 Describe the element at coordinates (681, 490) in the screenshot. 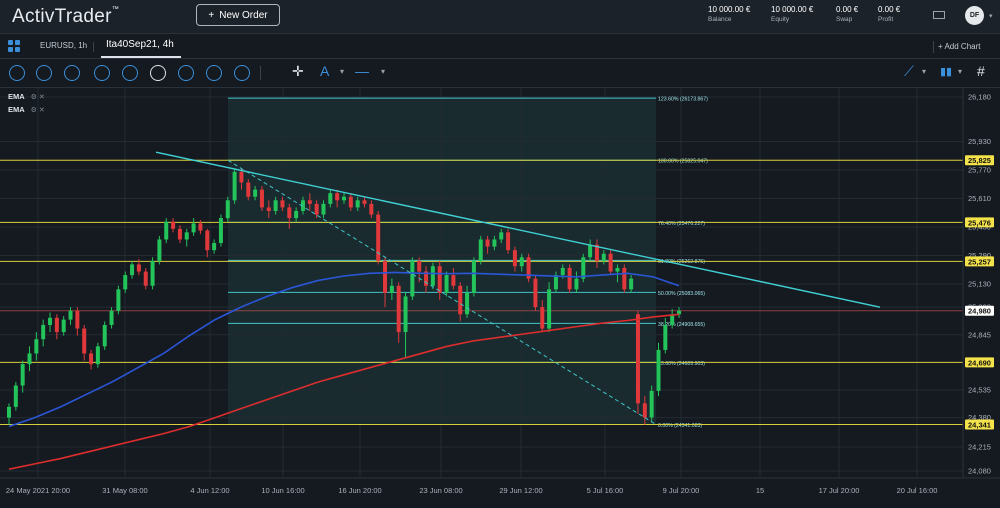

I see `time-tick-label: 9 Jul 20:00` at that location.